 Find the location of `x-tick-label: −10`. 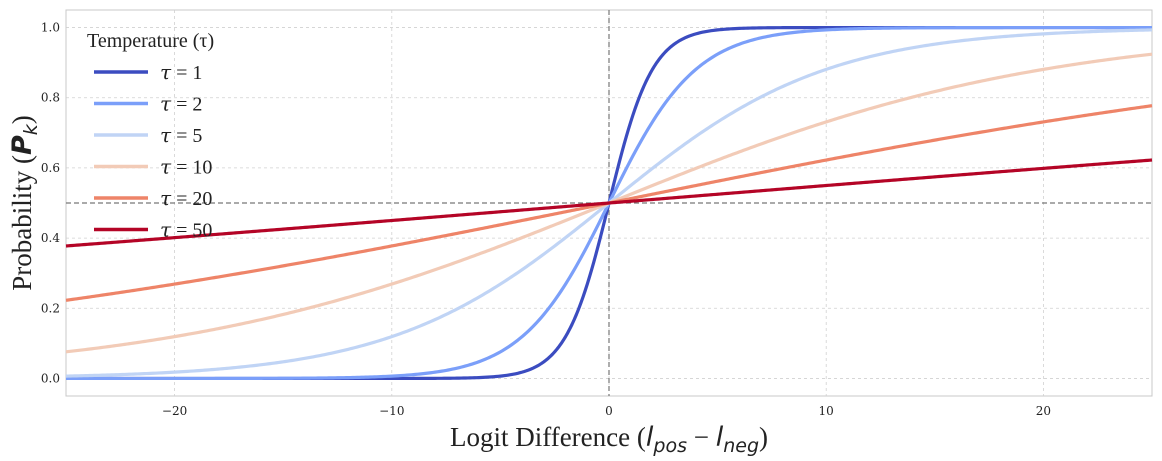

x-tick-label: −10 is located at coordinates (391, 411).